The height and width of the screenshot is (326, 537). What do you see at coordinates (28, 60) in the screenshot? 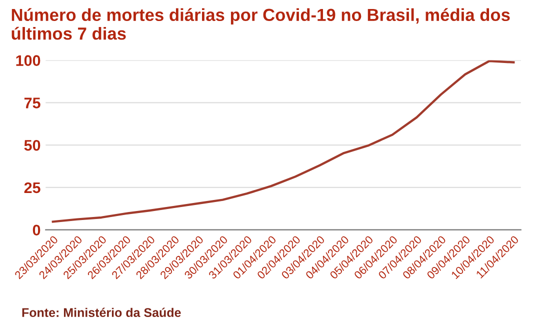
I see `y-tick-label: 100` at bounding box center [28, 60].